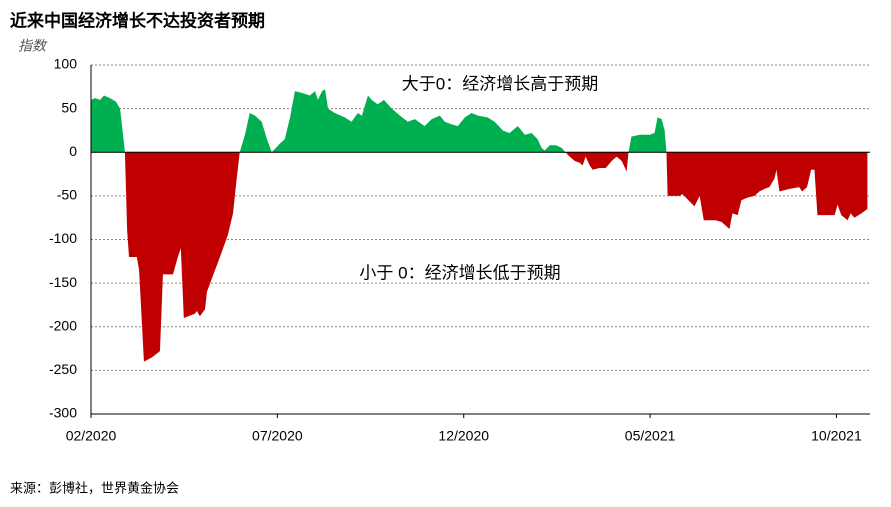 The width and height of the screenshot is (891, 507). I want to click on y-tick-label: -100, so click(63, 238).